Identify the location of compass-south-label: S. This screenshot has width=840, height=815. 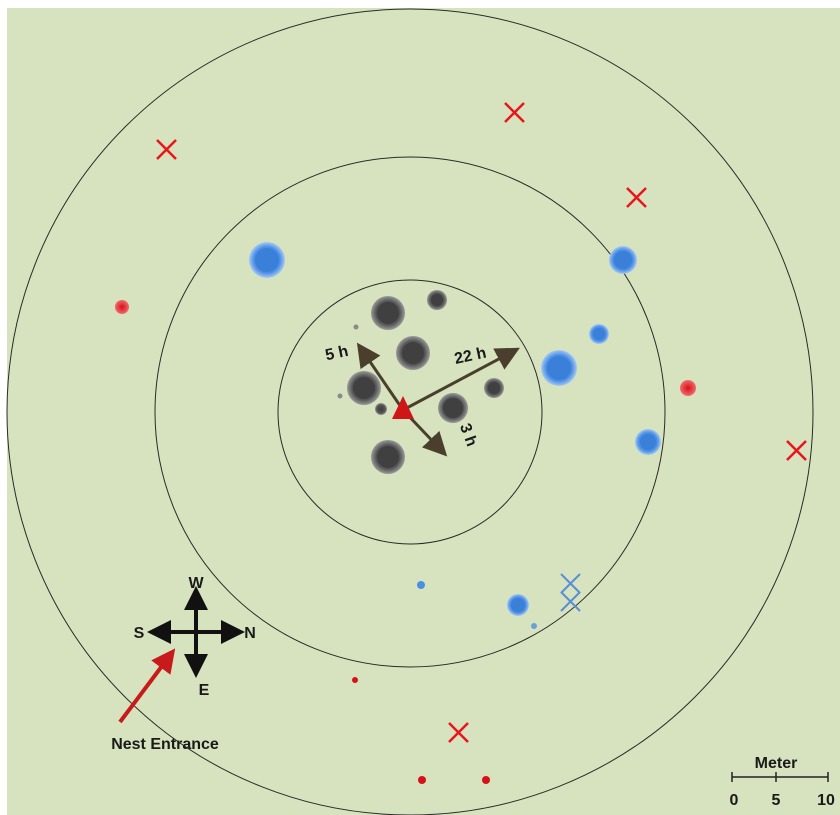
(139, 633).